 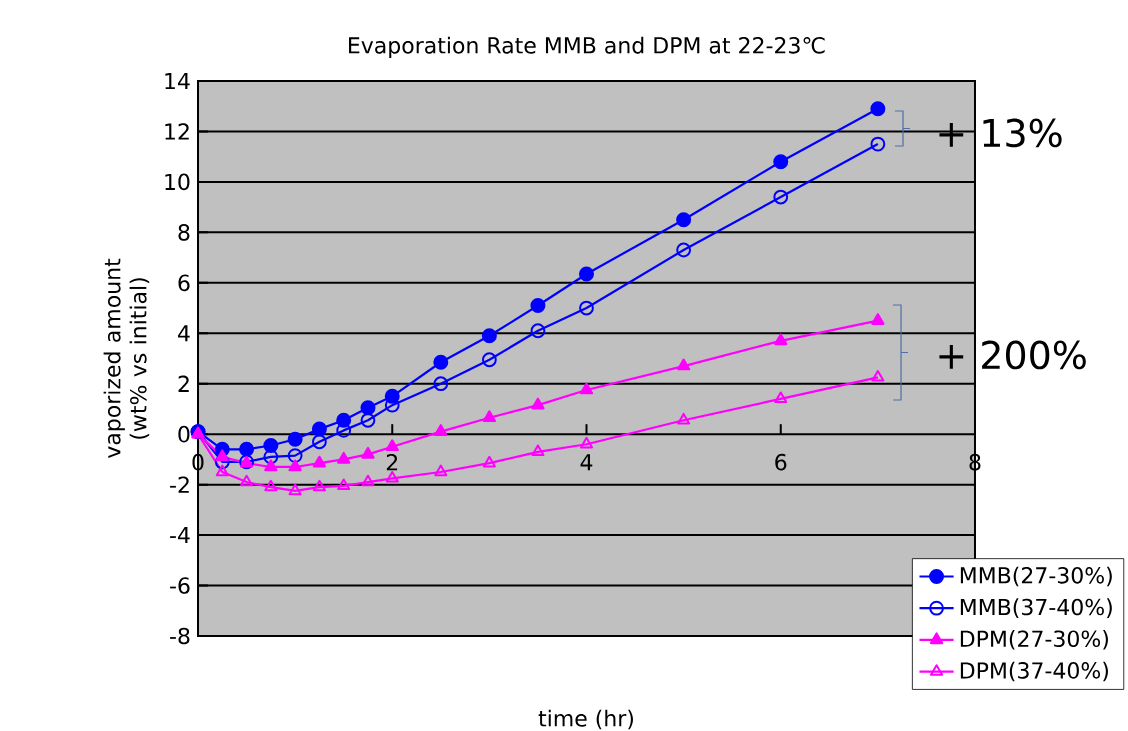 I want to click on y-axis-title: vaporized amount (wt% vs initial), so click(x=126, y=358).